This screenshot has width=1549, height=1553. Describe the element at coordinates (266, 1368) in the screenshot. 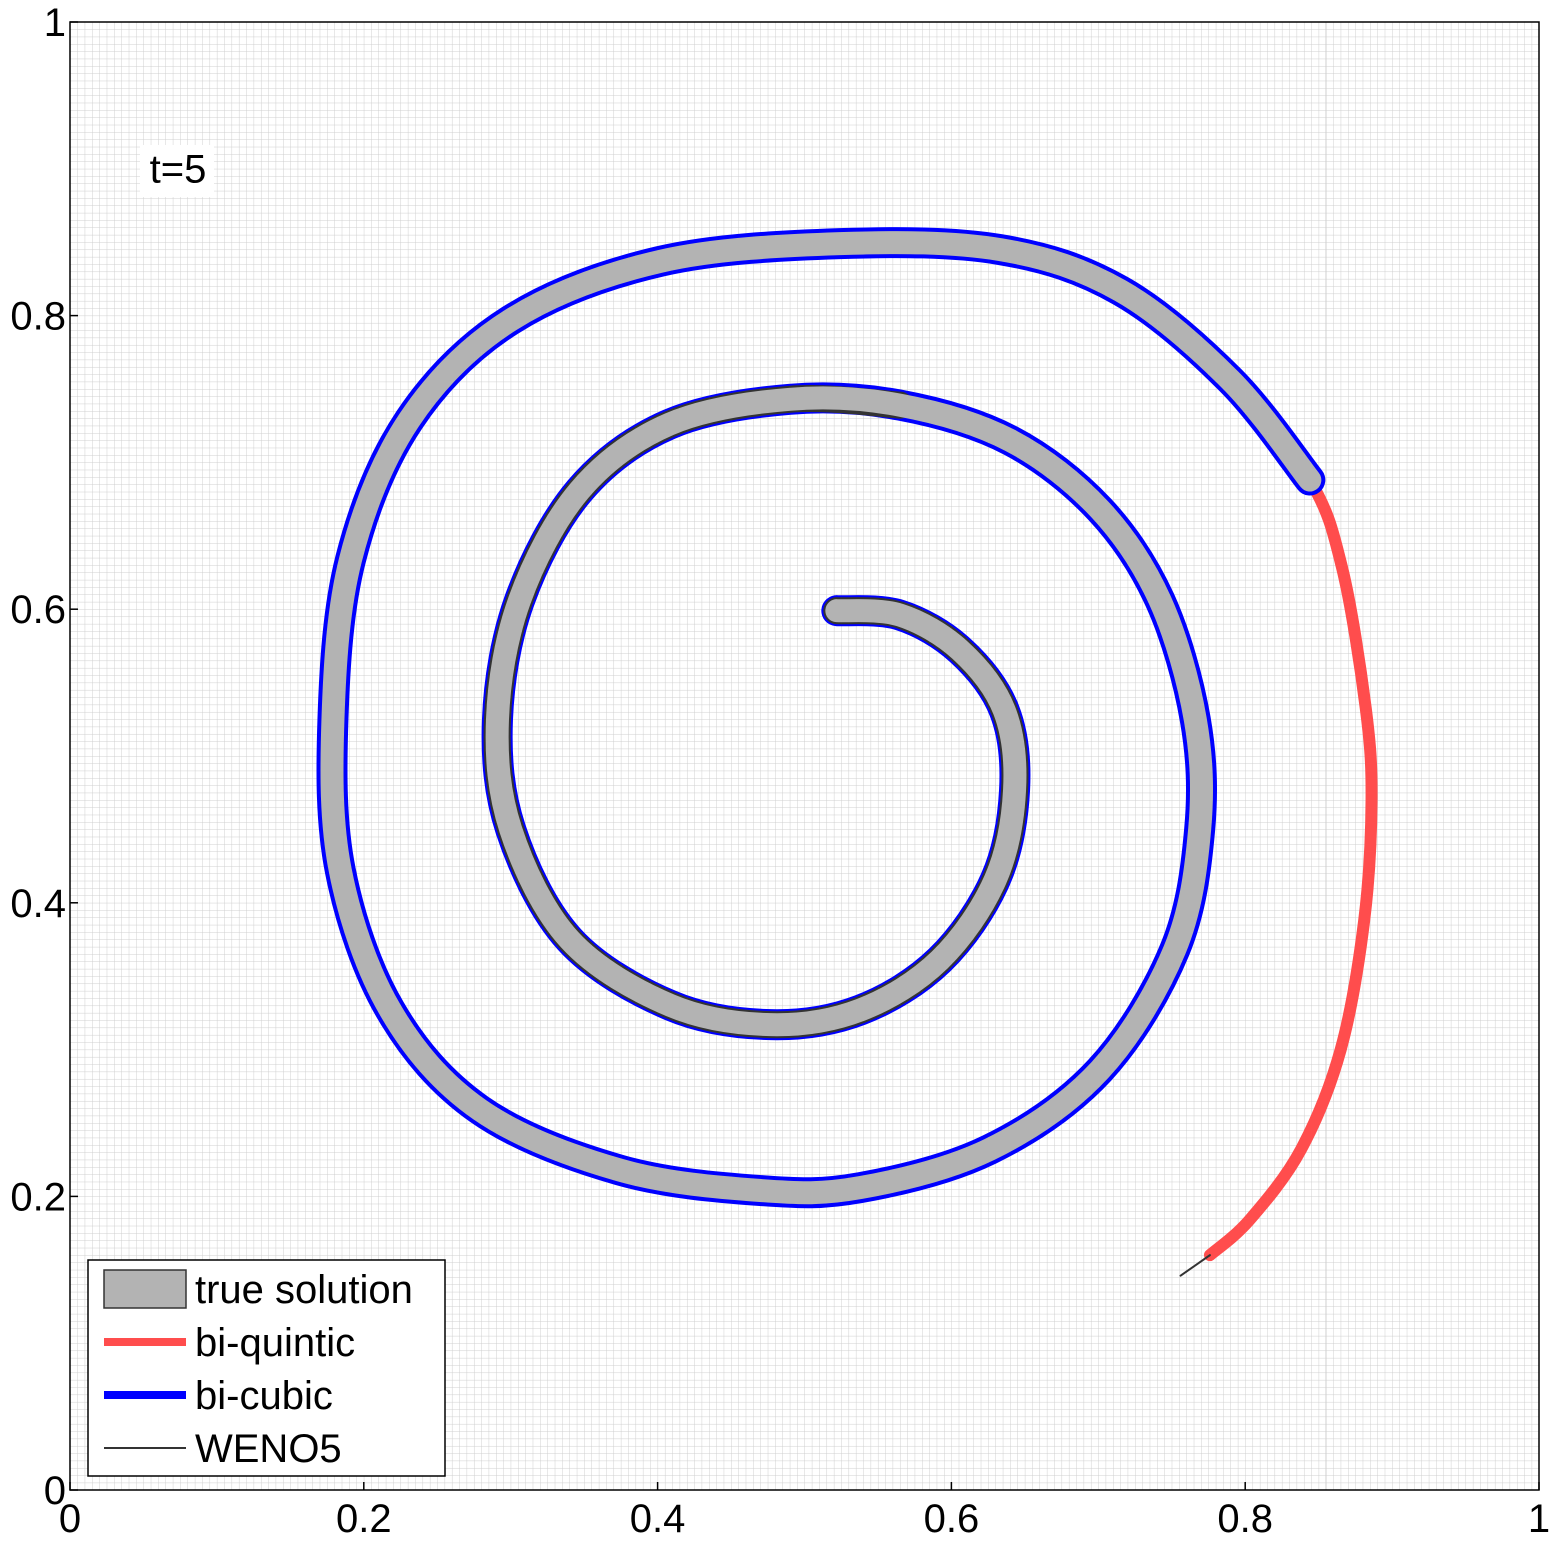

I see `legend: true solution bi-quintic bi-cubic WENO5` at that location.